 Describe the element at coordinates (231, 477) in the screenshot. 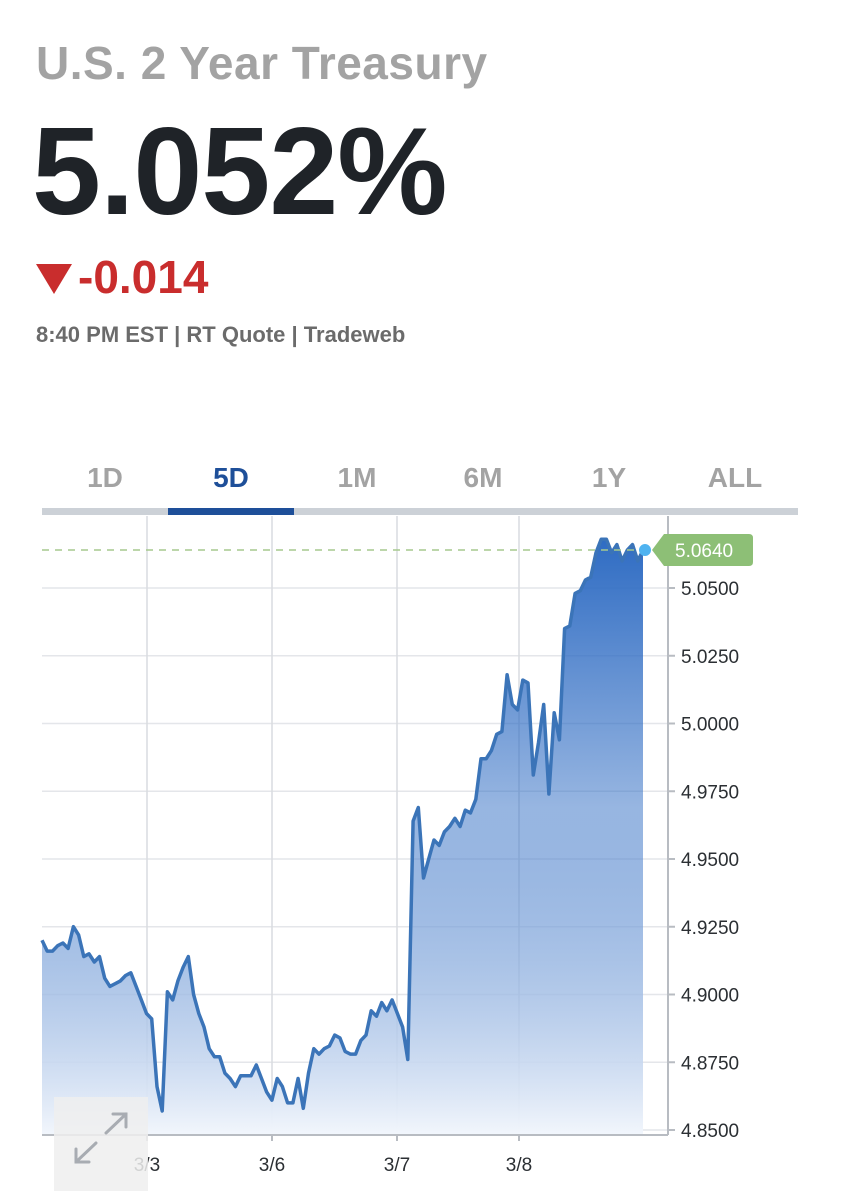

I see `tab-5d: 5D` at that location.